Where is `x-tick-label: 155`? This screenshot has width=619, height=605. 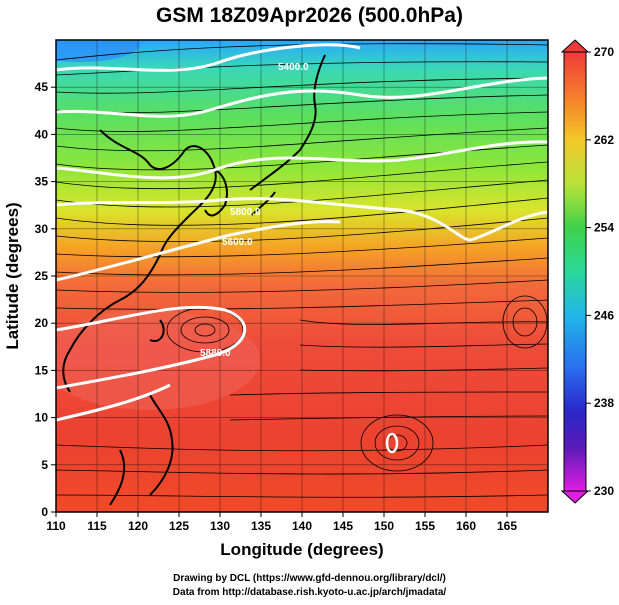
x-tick-label: 155 is located at coordinates (425, 526).